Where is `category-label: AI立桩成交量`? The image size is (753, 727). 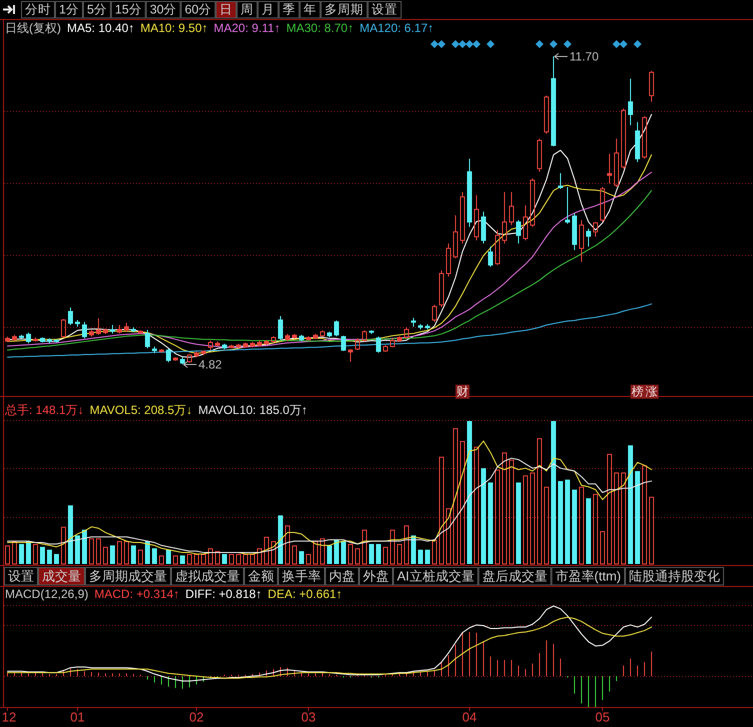 category-label: AI立桩成交量 is located at coordinates (435, 576).